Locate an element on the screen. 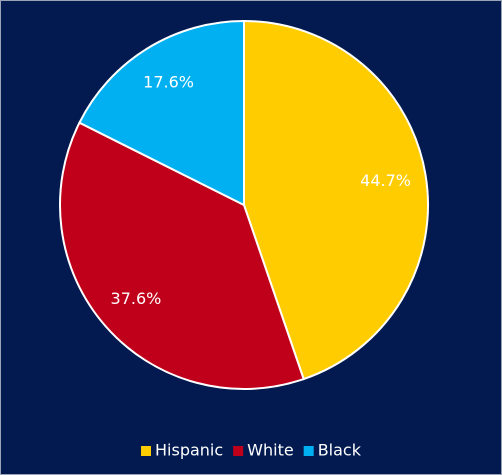  legend: Hispanic White Black is located at coordinates (251, 450).